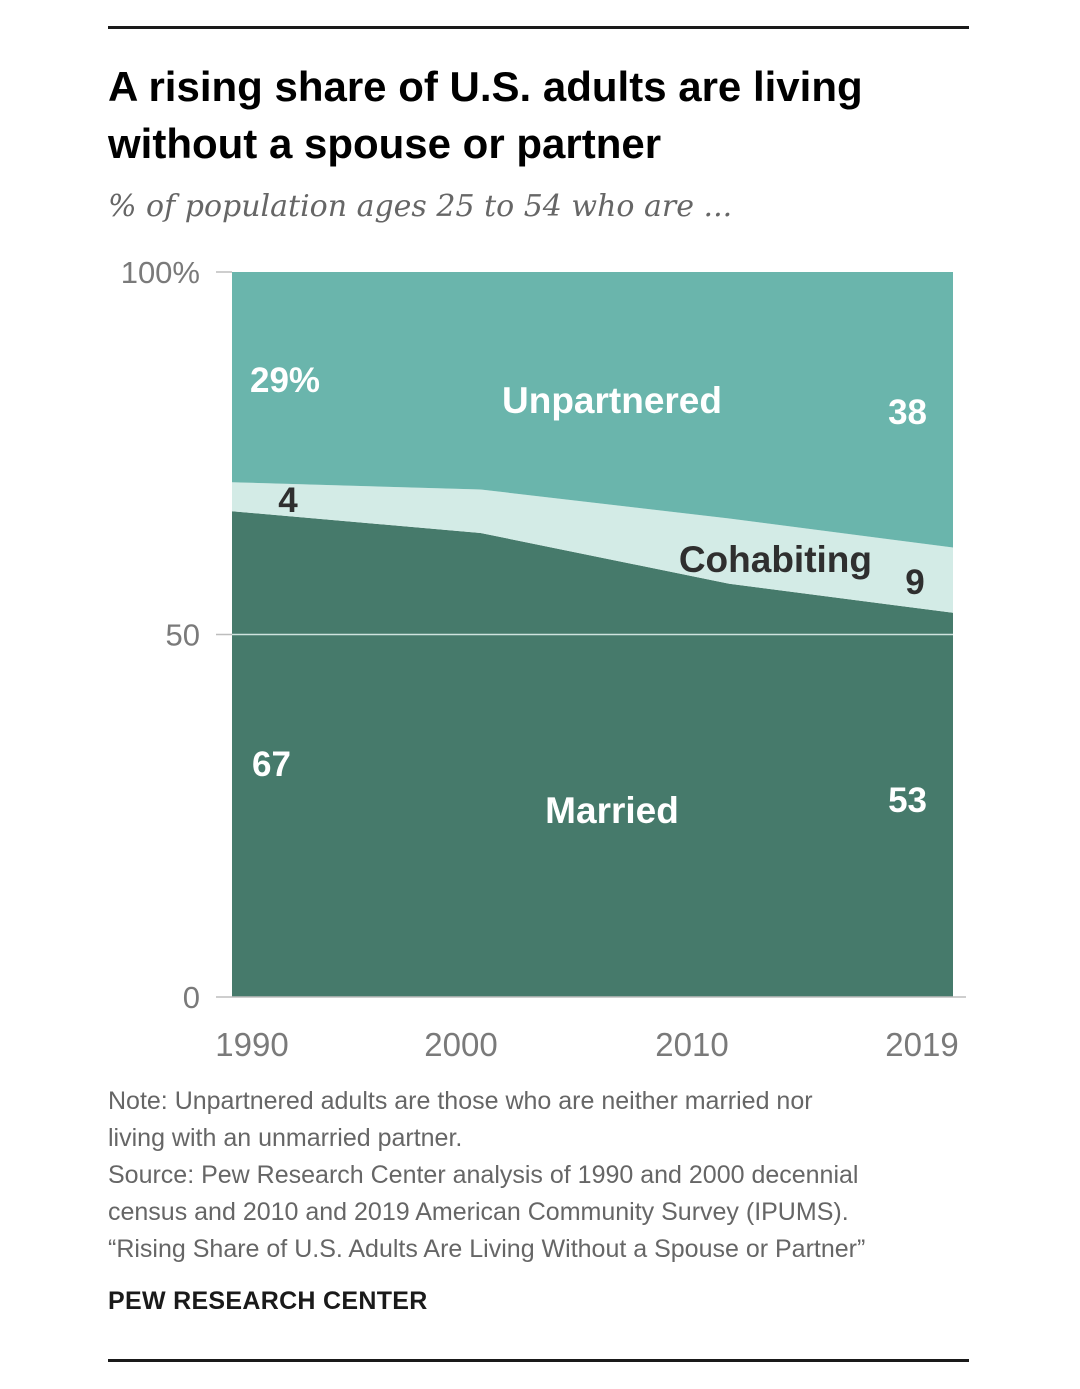 This screenshot has width=1080, height=1389. What do you see at coordinates (288, 500) in the screenshot?
I see `label-cohabiting-1990: 4` at bounding box center [288, 500].